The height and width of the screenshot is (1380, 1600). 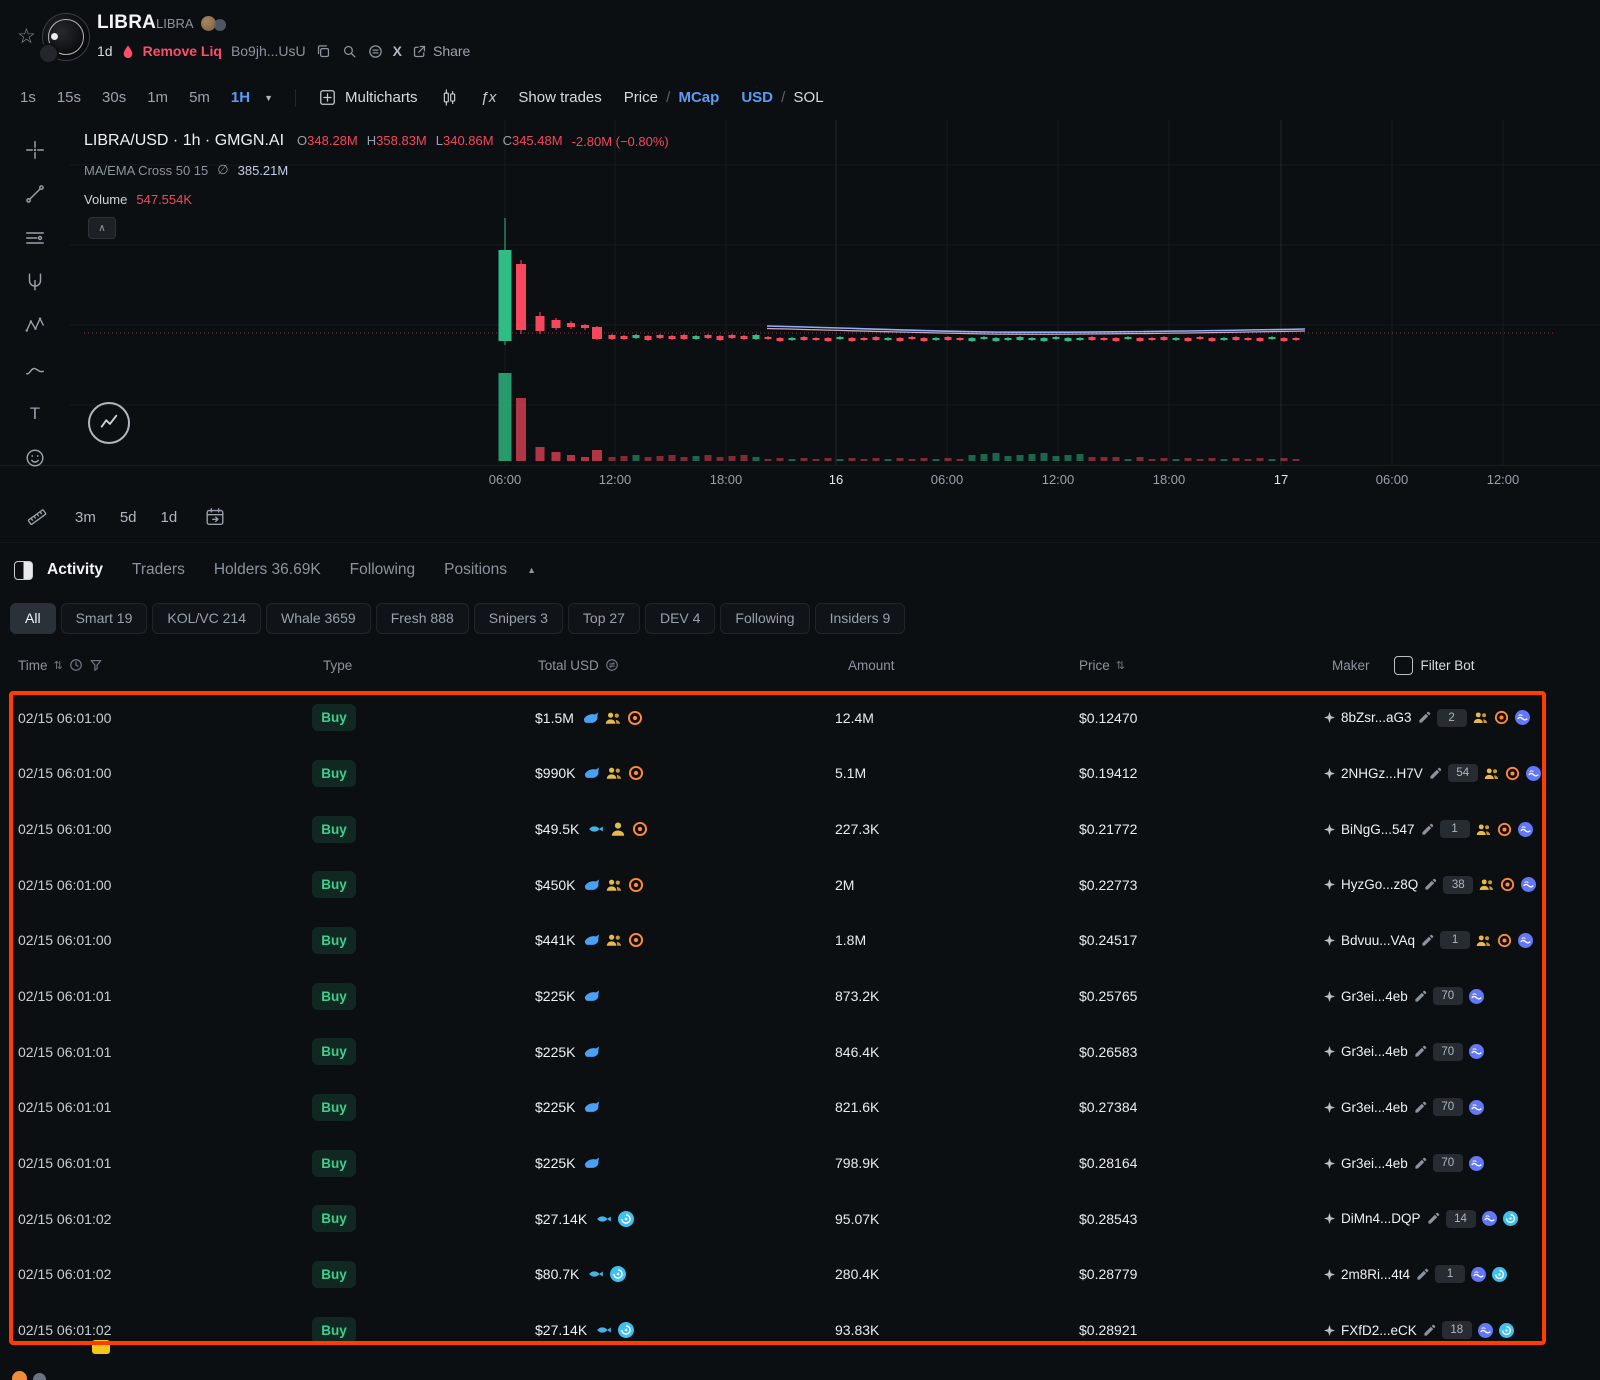 What do you see at coordinates (58, 665) in the screenshot?
I see `time-sort-icon: ⇅` at bounding box center [58, 665].